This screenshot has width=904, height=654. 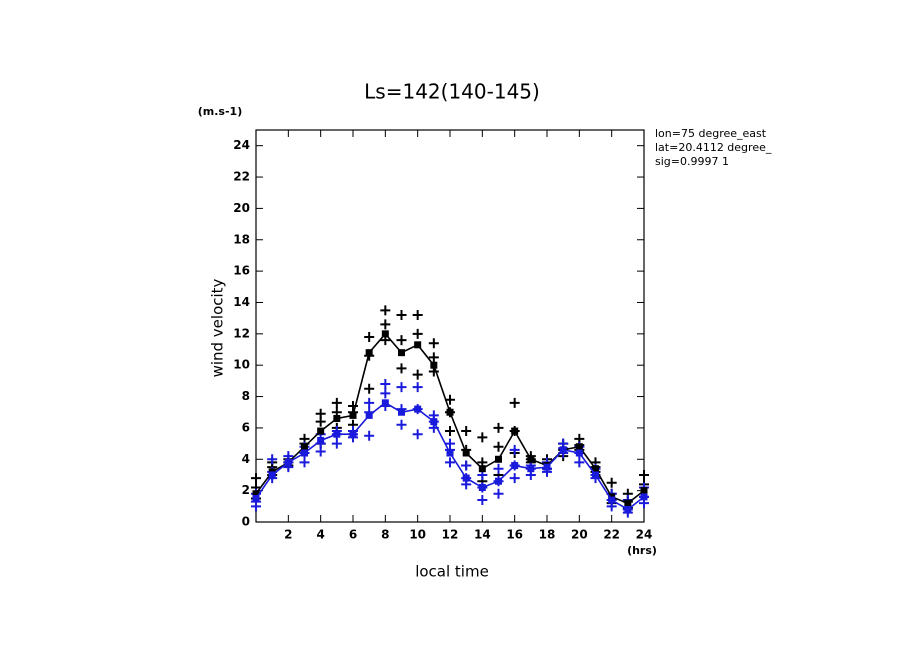 What do you see at coordinates (482, 535) in the screenshot?
I see `x-tick-label: 14` at bounding box center [482, 535].